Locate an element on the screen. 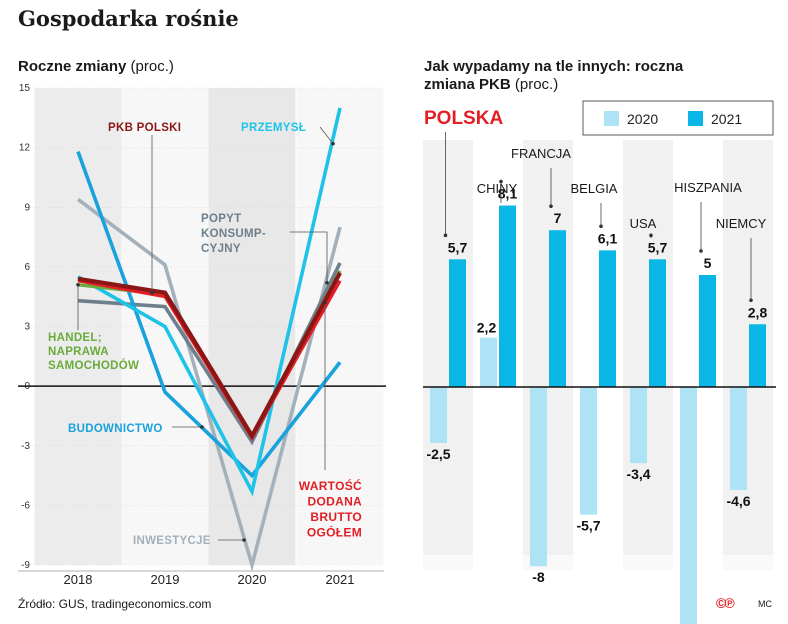 This screenshot has width=788, height=624. bar-2020-chiny is located at coordinates (488, 362).